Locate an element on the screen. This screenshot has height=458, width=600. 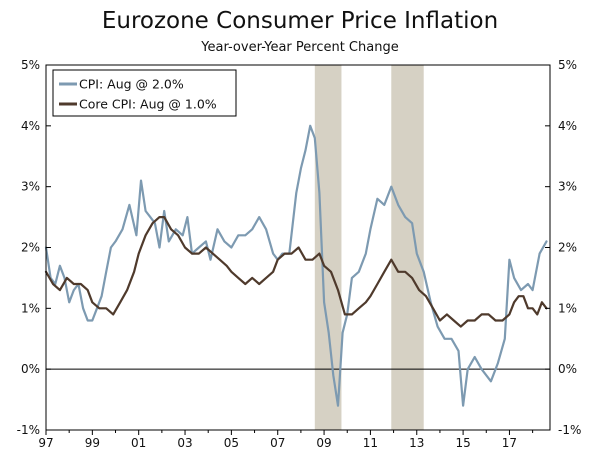
x-tick-label: 09 is located at coordinates (323, 443).